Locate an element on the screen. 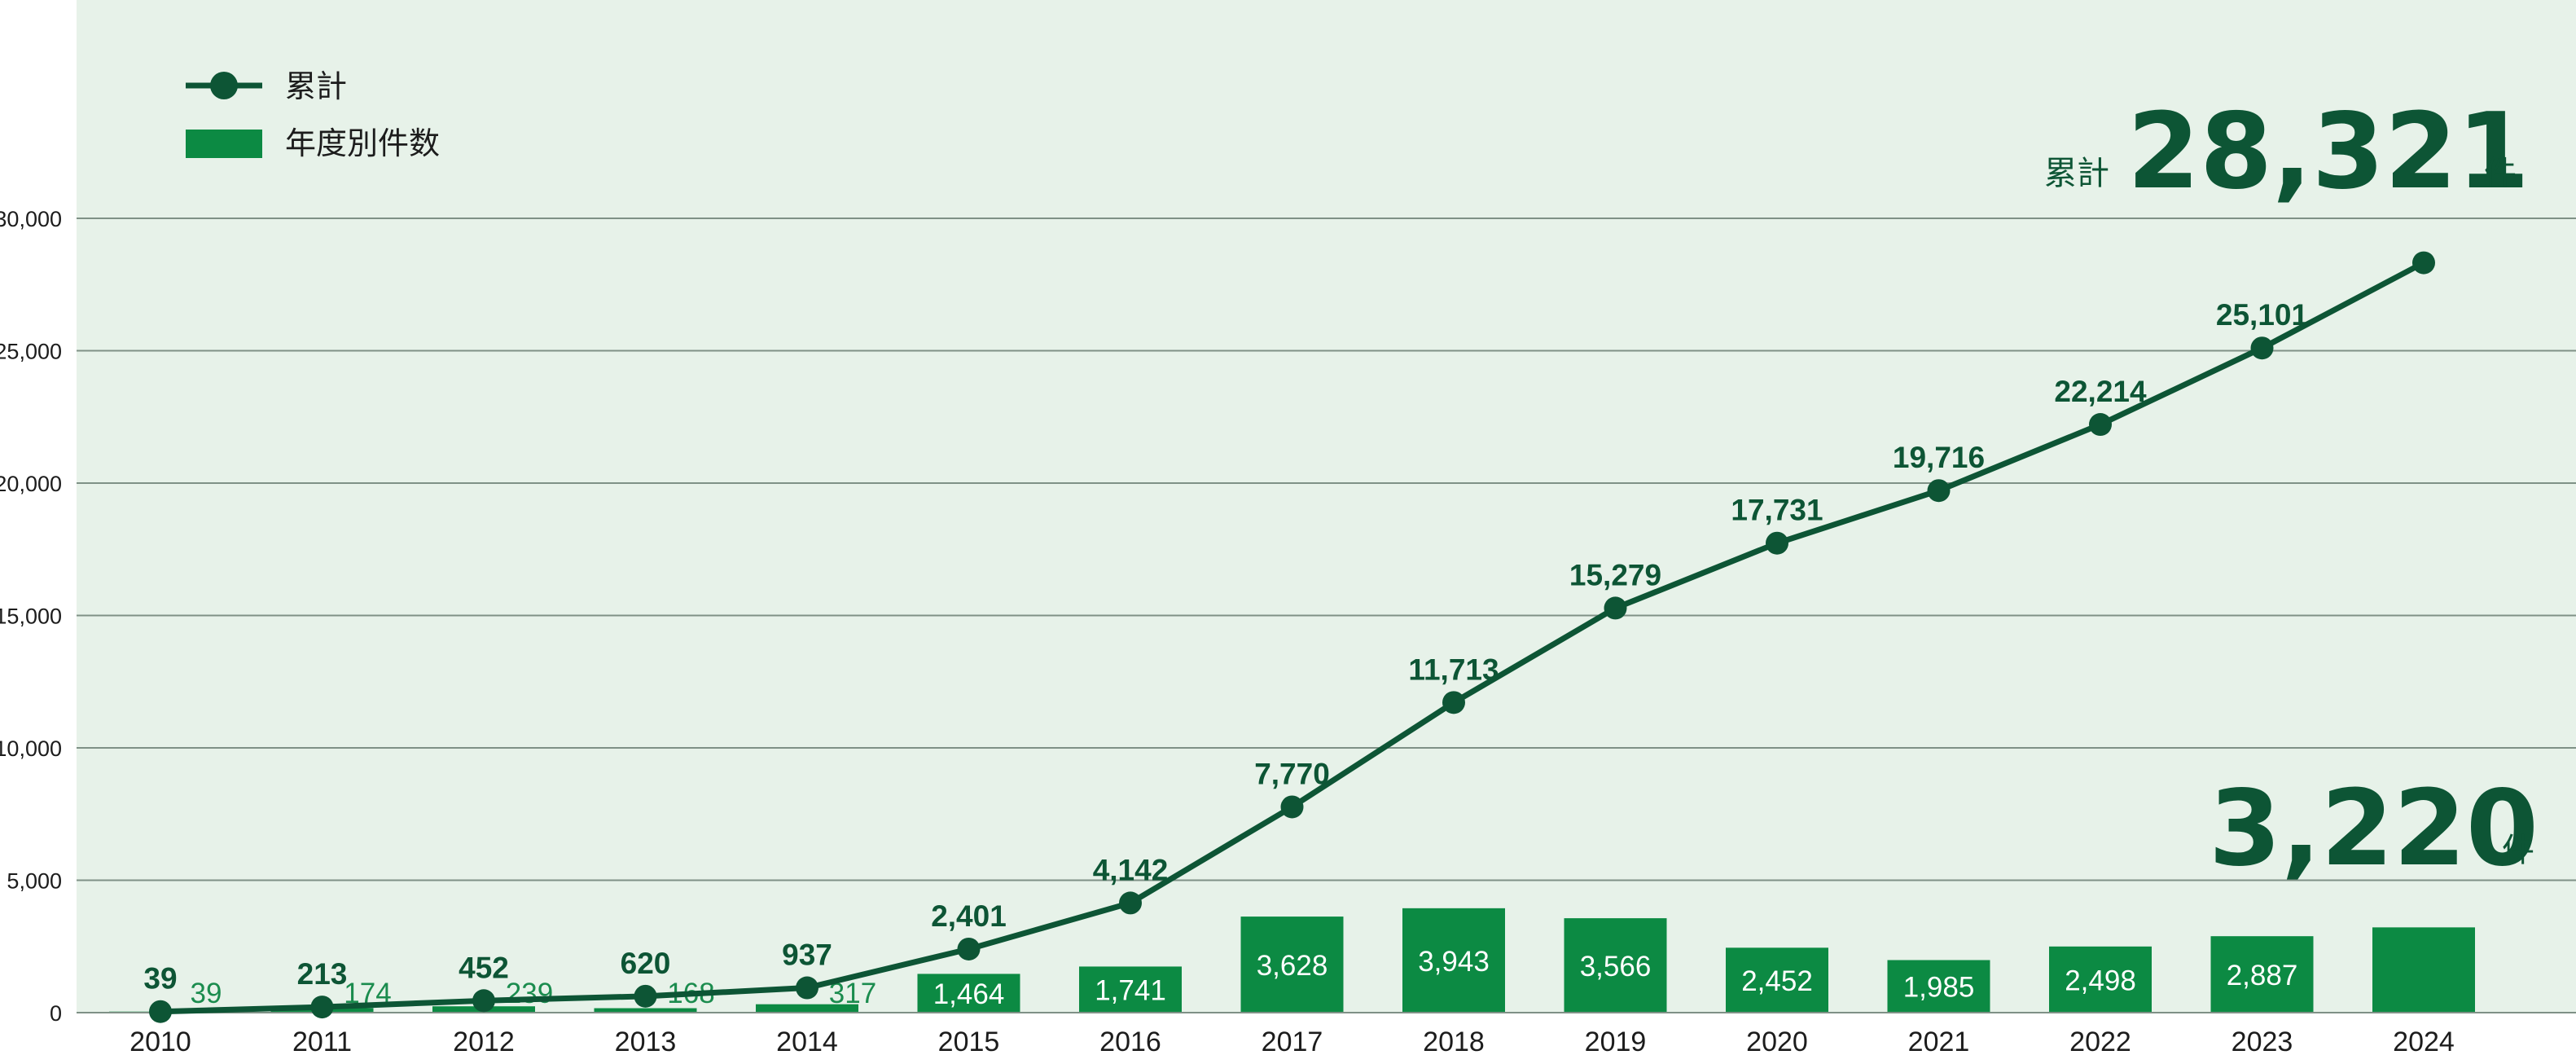 The height and width of the screenshot is (1055, 2576). cumulative-value-label: 937 is located at coordinates (807, 955).